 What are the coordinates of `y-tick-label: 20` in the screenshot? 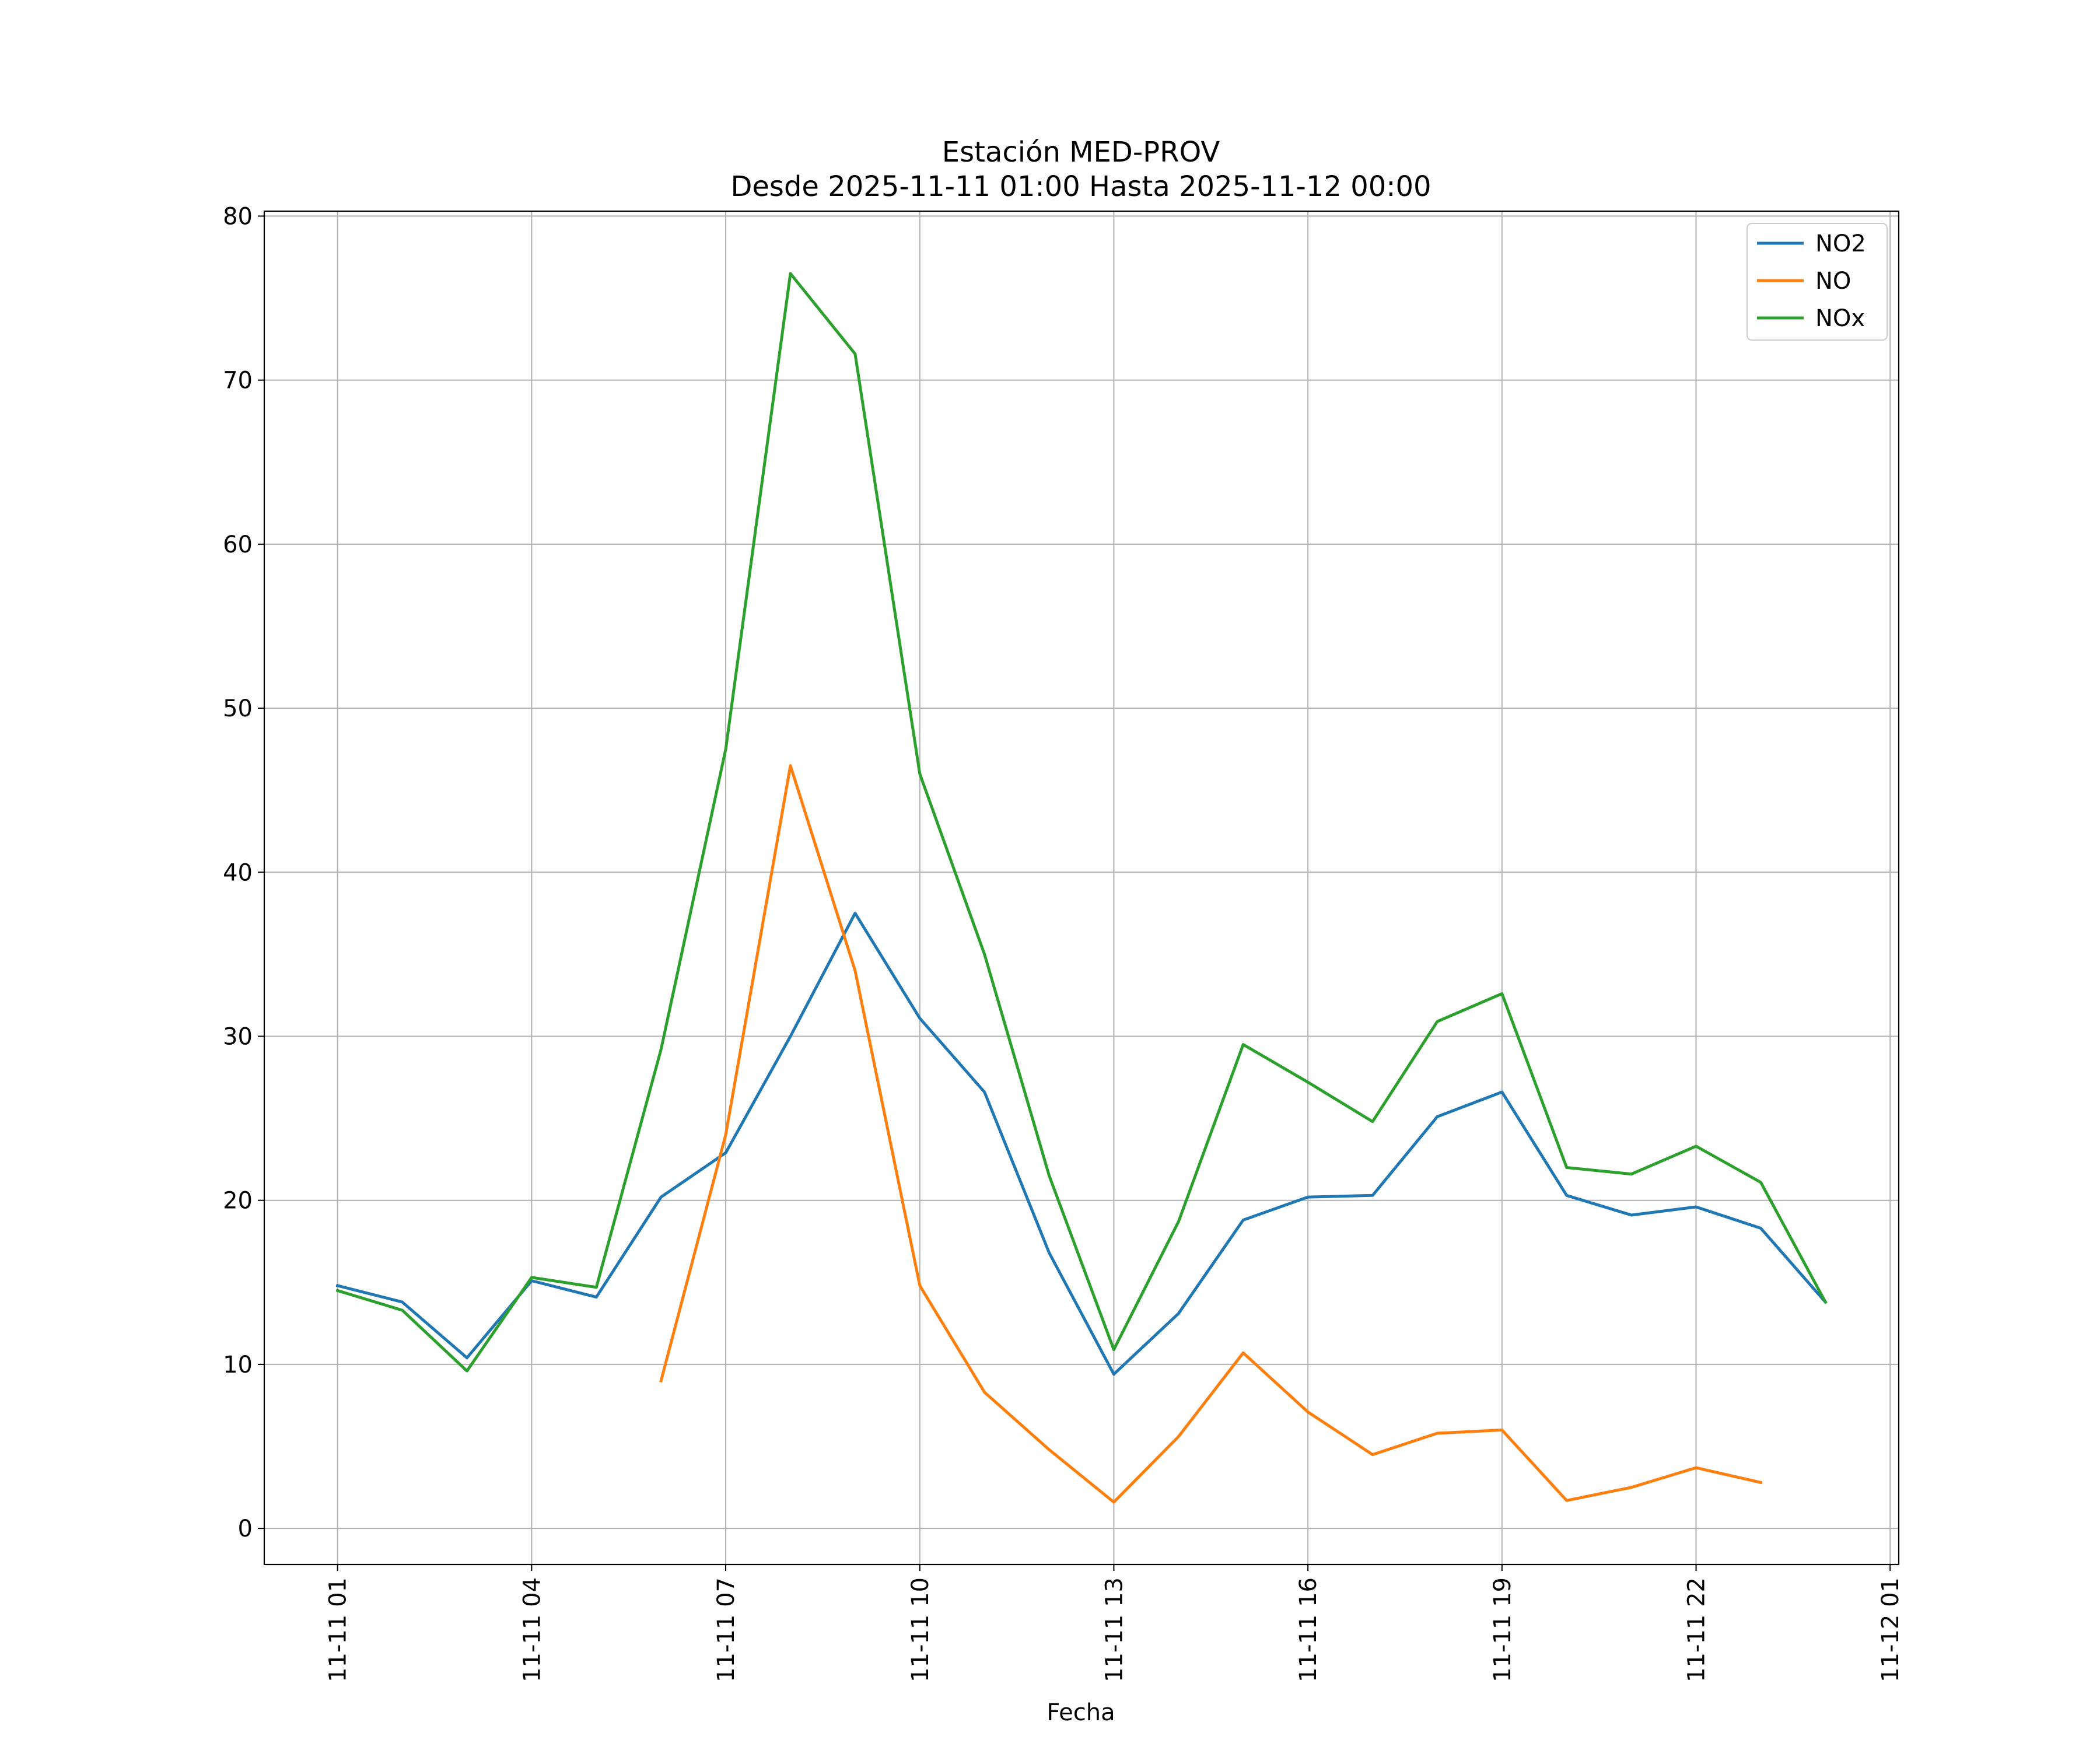 It's located at (238, 1201).